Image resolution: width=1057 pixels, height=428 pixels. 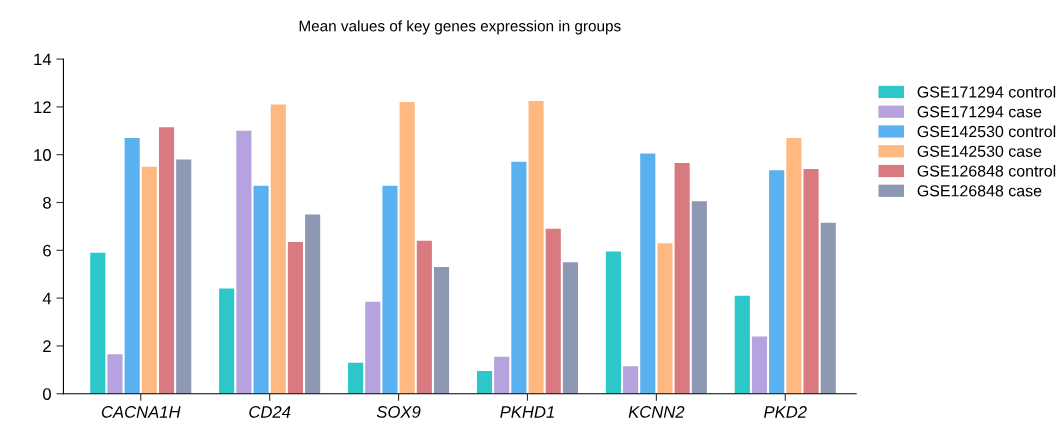 What do you see at coordinates (986, 170) in the screenshot?
I see `legend-label: GSE126848 control` at bounding box center [986, 170].